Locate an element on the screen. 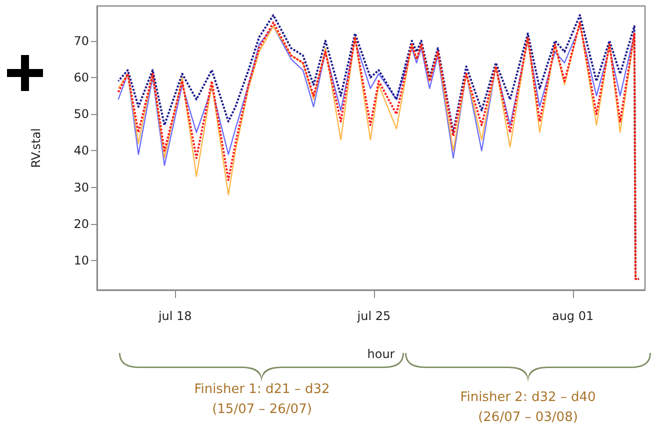 The image size is (656, 428). x-tick-label: jul 18 is located at coordinates (174, 316).